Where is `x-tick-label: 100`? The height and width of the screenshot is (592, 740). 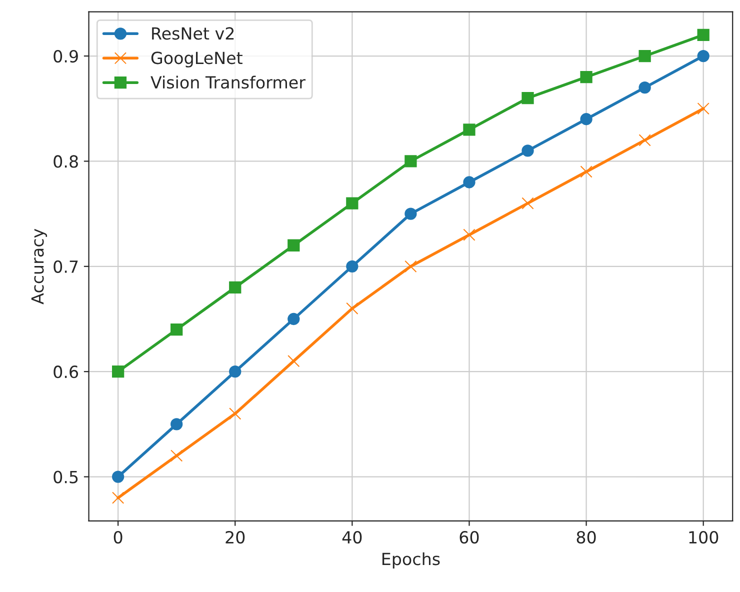
x-tick-label: 100 is located at coordinates (703, 537).